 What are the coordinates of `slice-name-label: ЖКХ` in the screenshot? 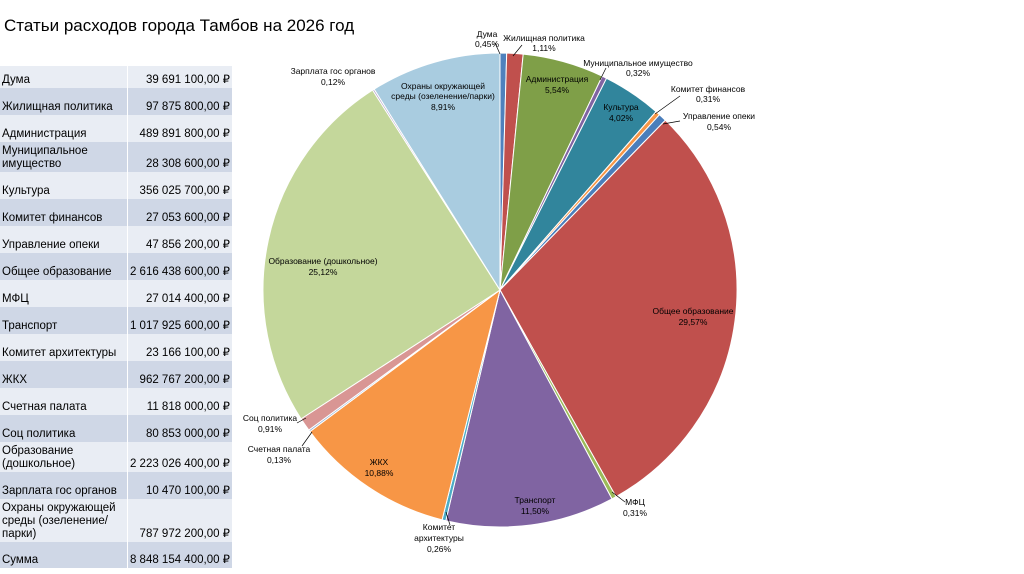 It's located at (379, 462).